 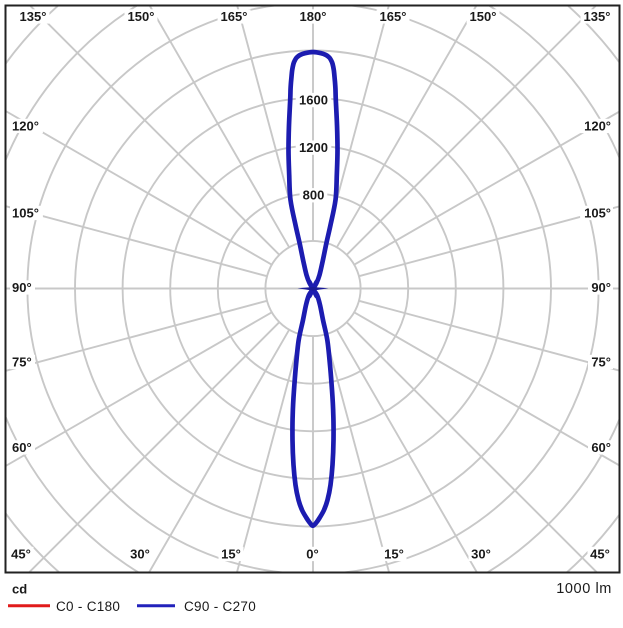 I want to click on svg-text: 180°, so click(x=313, y=16).